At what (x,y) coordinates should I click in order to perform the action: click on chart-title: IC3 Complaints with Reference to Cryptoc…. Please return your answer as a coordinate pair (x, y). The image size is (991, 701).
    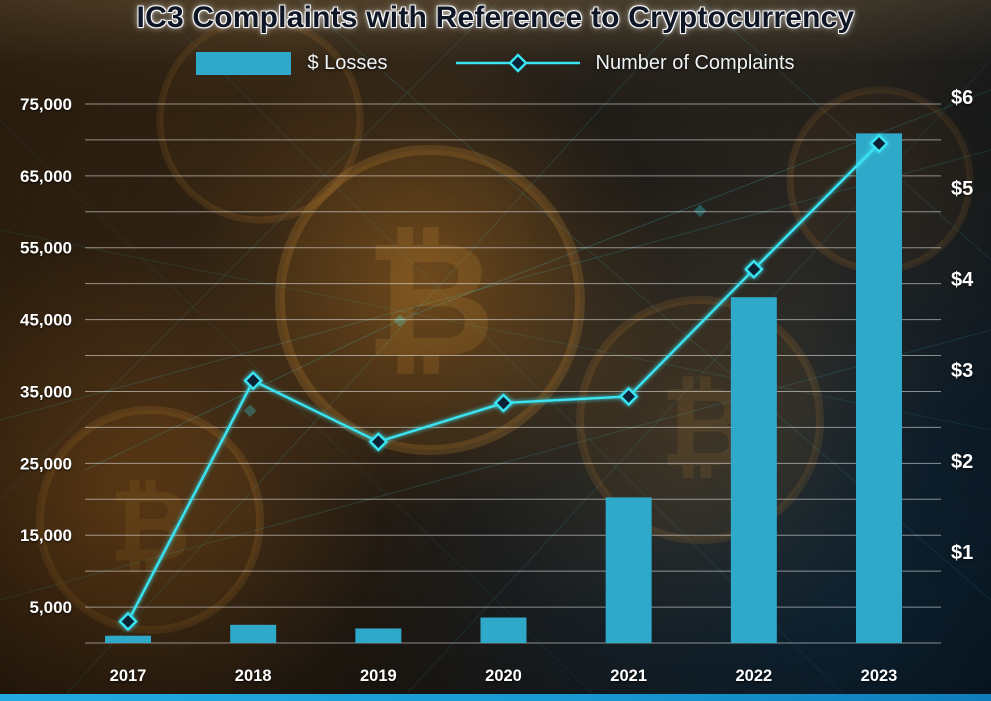
    Looking at the image, I should click on (495, 17).